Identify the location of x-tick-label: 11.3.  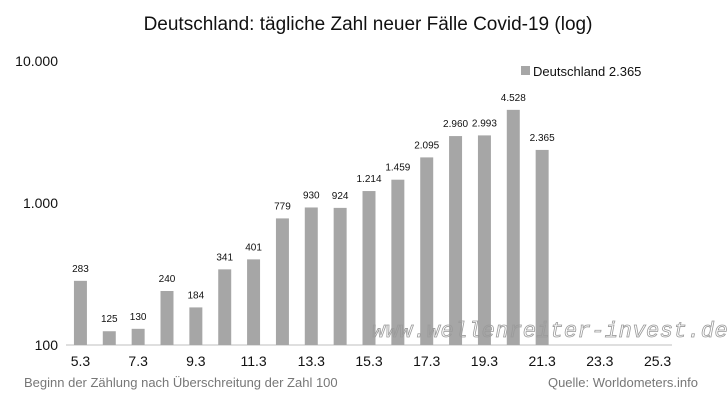
(253, 361).